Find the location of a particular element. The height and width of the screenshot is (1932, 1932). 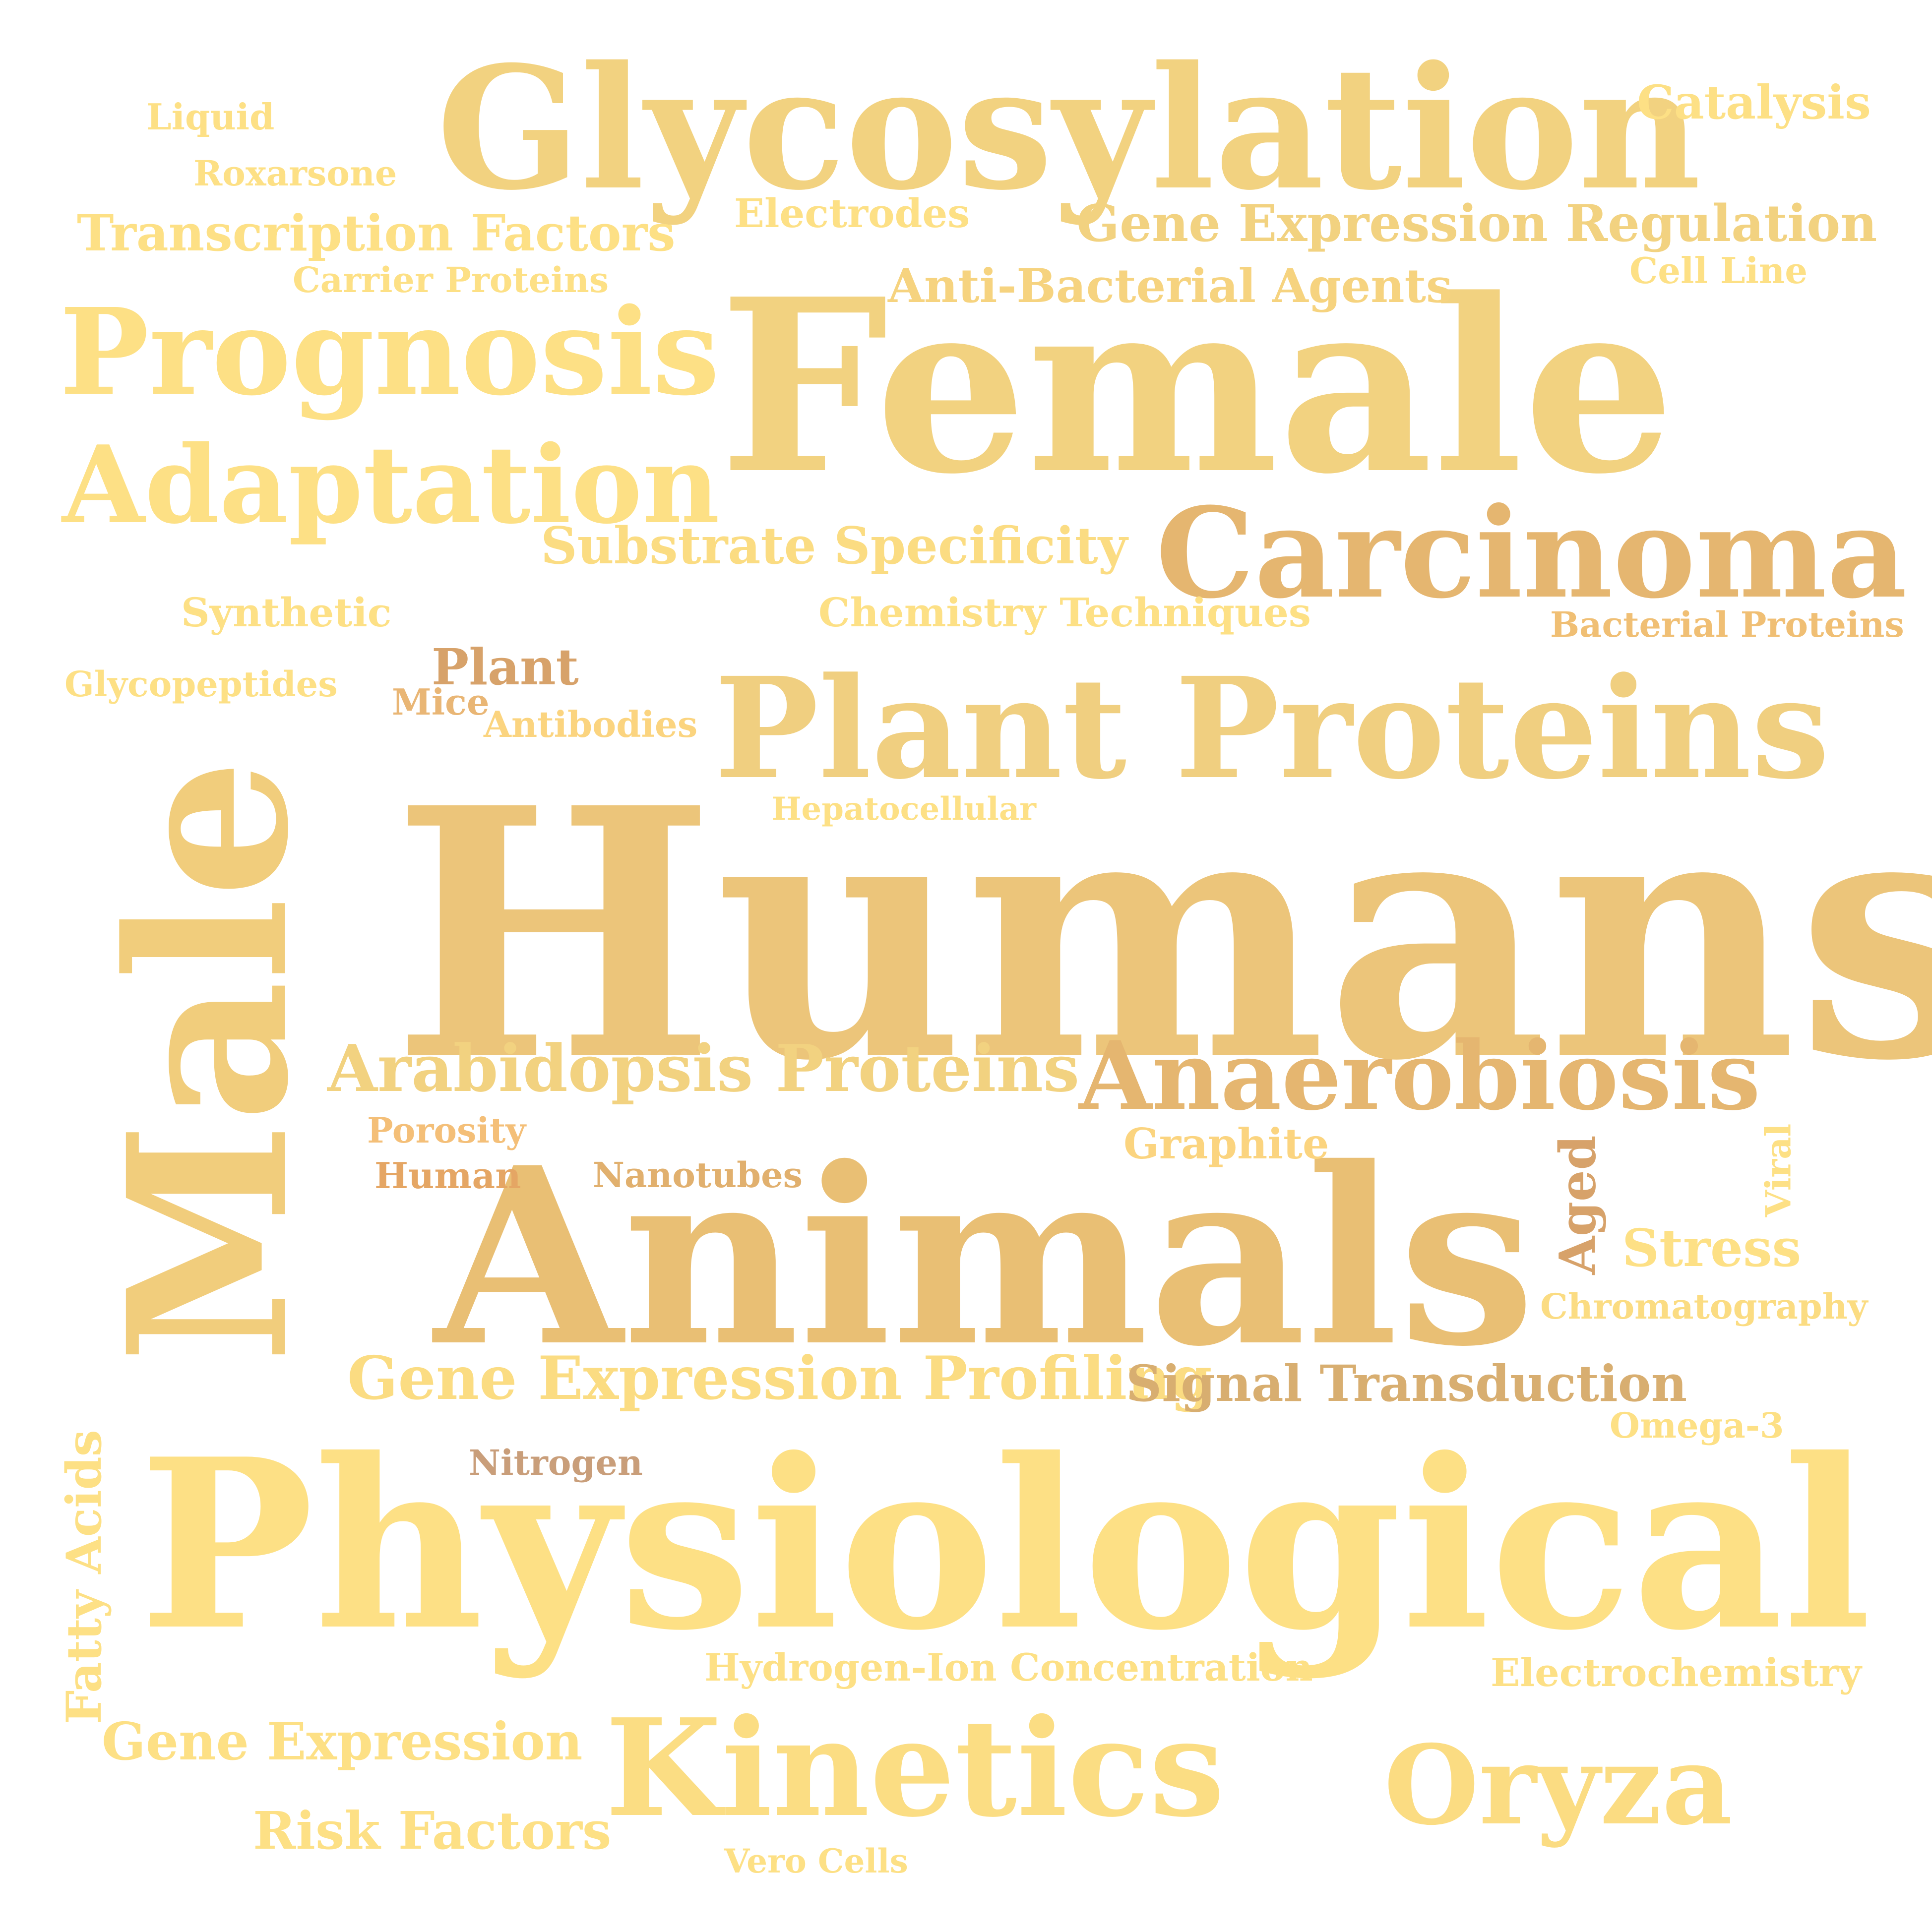

word-mice: Mice is located at coordinates (441, 702).